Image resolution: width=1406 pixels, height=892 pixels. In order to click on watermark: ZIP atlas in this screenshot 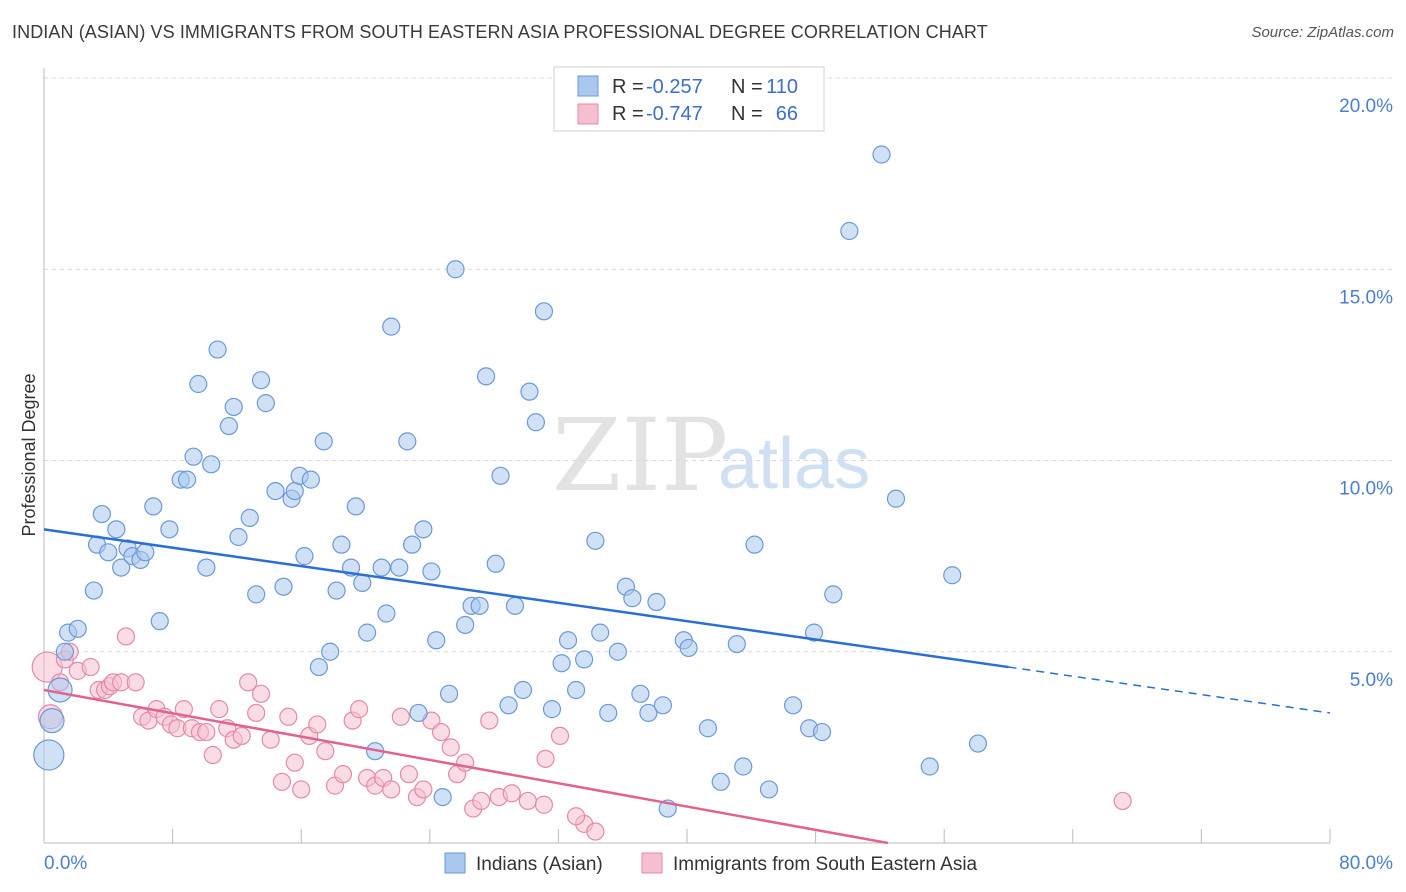, I will do `click(711, 455)`.